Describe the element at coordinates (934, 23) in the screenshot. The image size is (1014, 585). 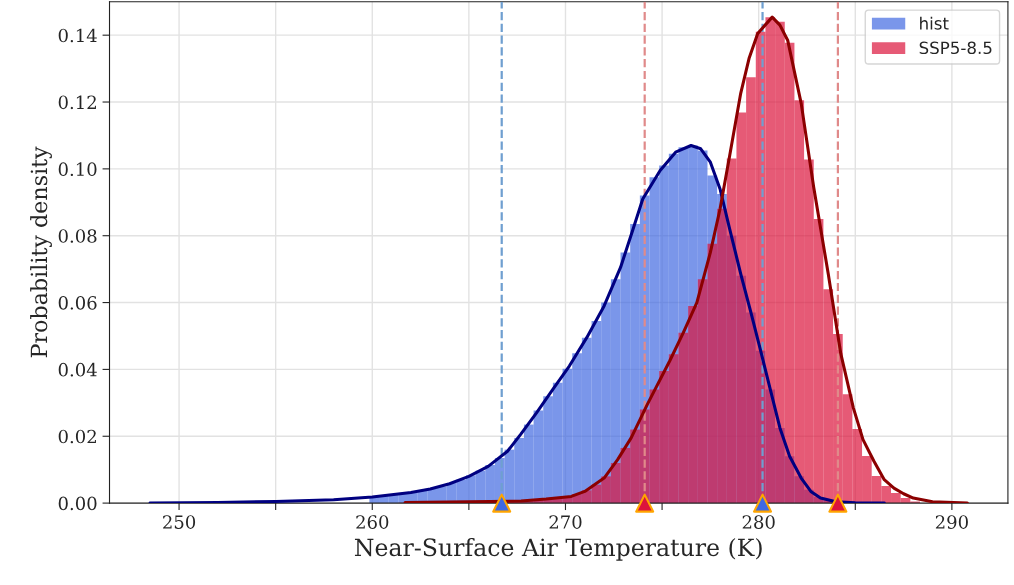
I see `legend-label: hist` at that location.